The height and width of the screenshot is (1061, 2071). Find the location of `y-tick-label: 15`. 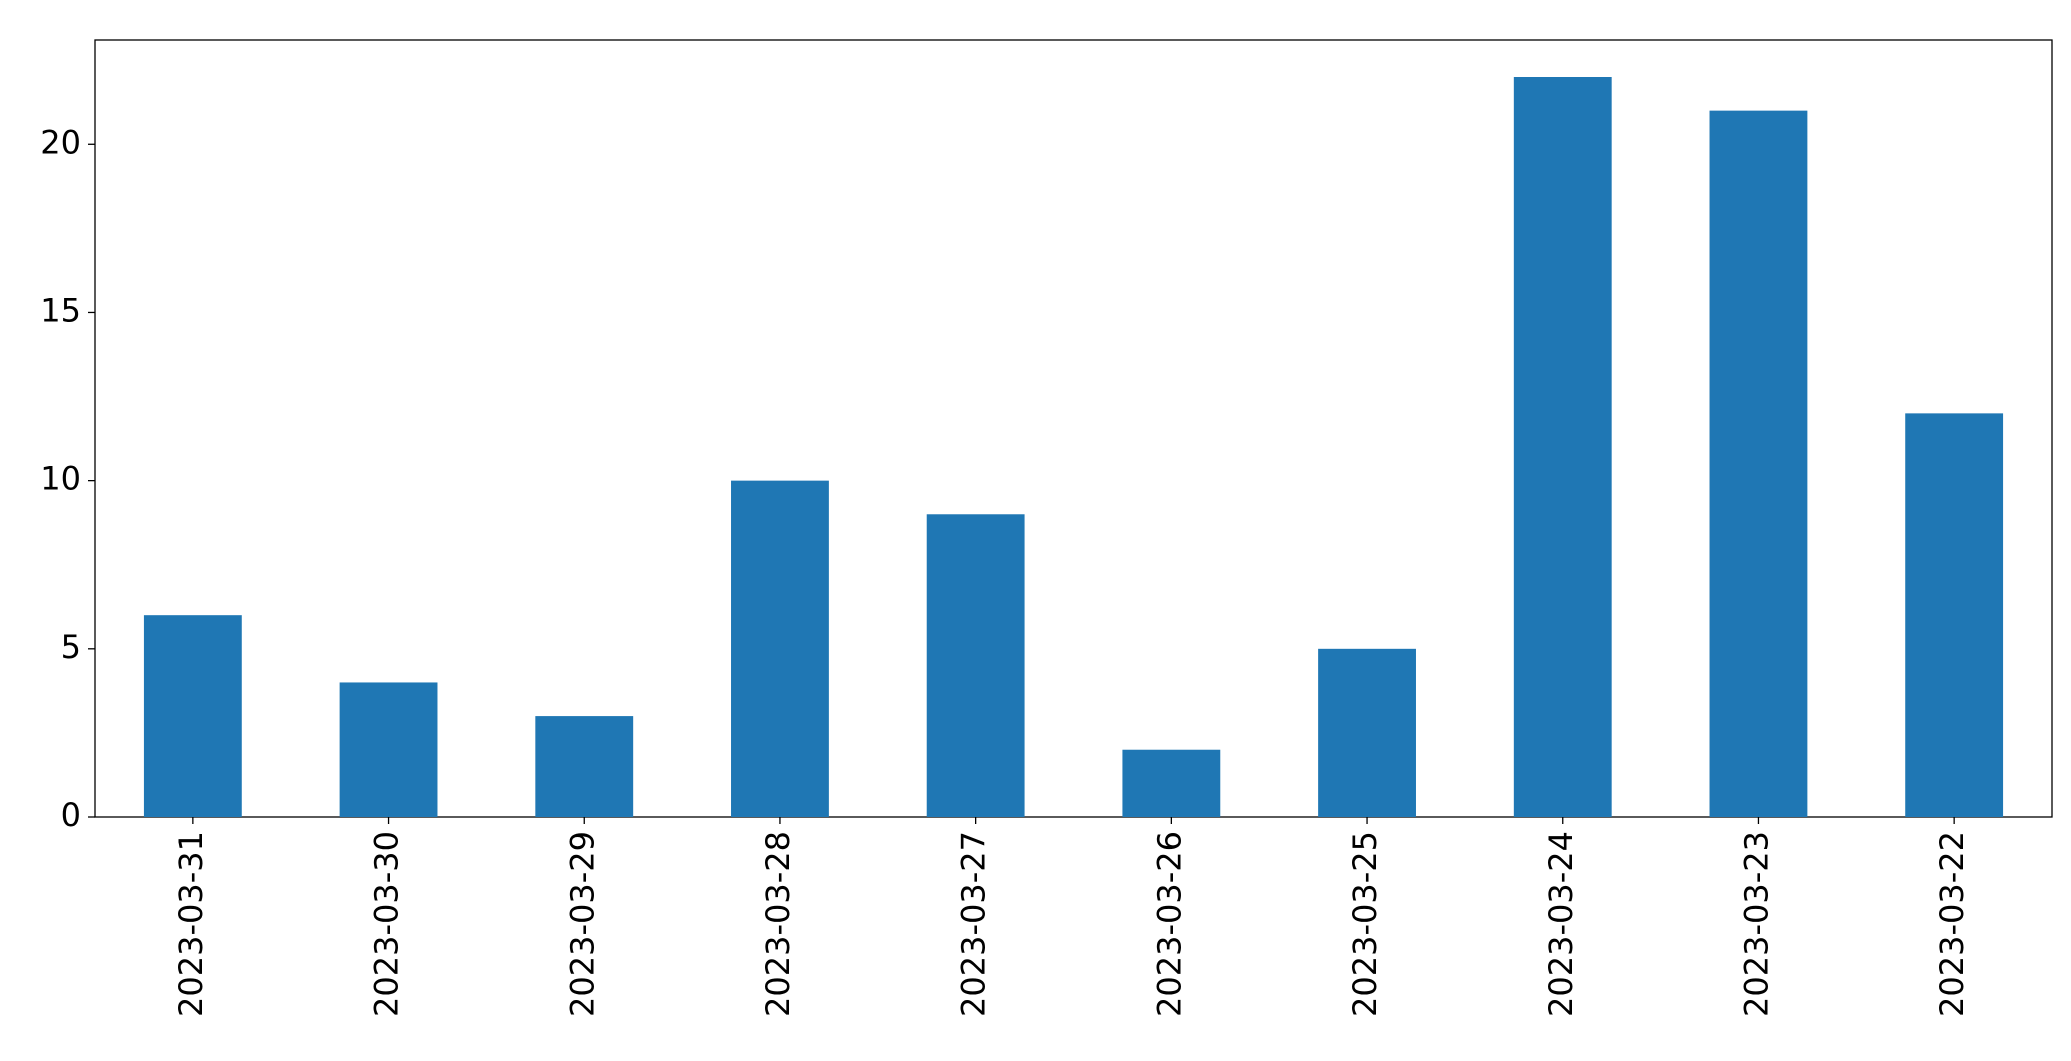

y-tick-label: 15 is located at coordinates (60, 310).